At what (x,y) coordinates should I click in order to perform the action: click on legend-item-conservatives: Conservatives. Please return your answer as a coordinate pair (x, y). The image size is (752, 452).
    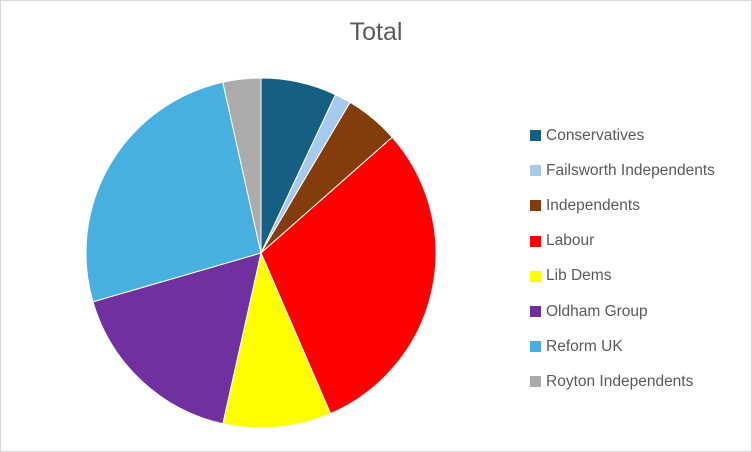
    Looking at the image, I should click on (637, 135).